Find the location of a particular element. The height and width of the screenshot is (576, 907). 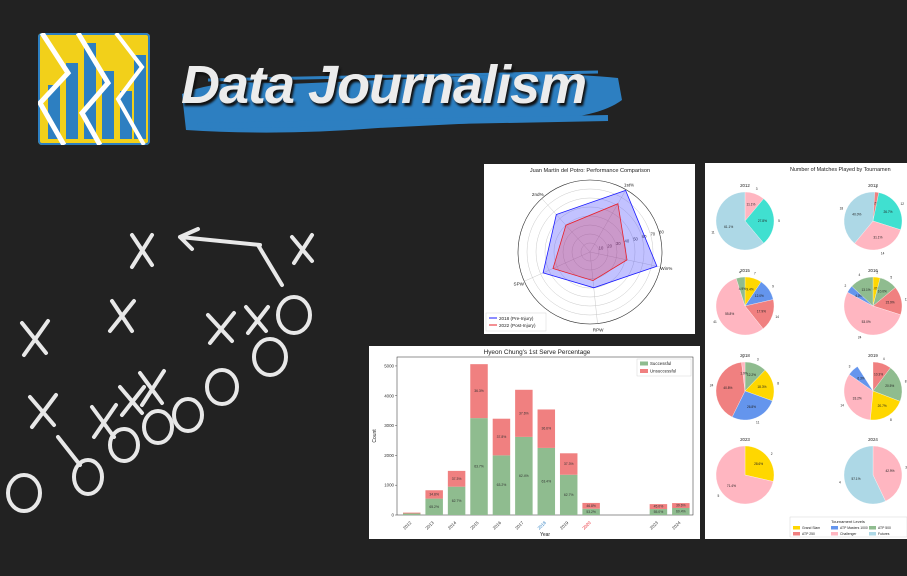

pie-count-label: 7 is located at coordinates (755, 273).